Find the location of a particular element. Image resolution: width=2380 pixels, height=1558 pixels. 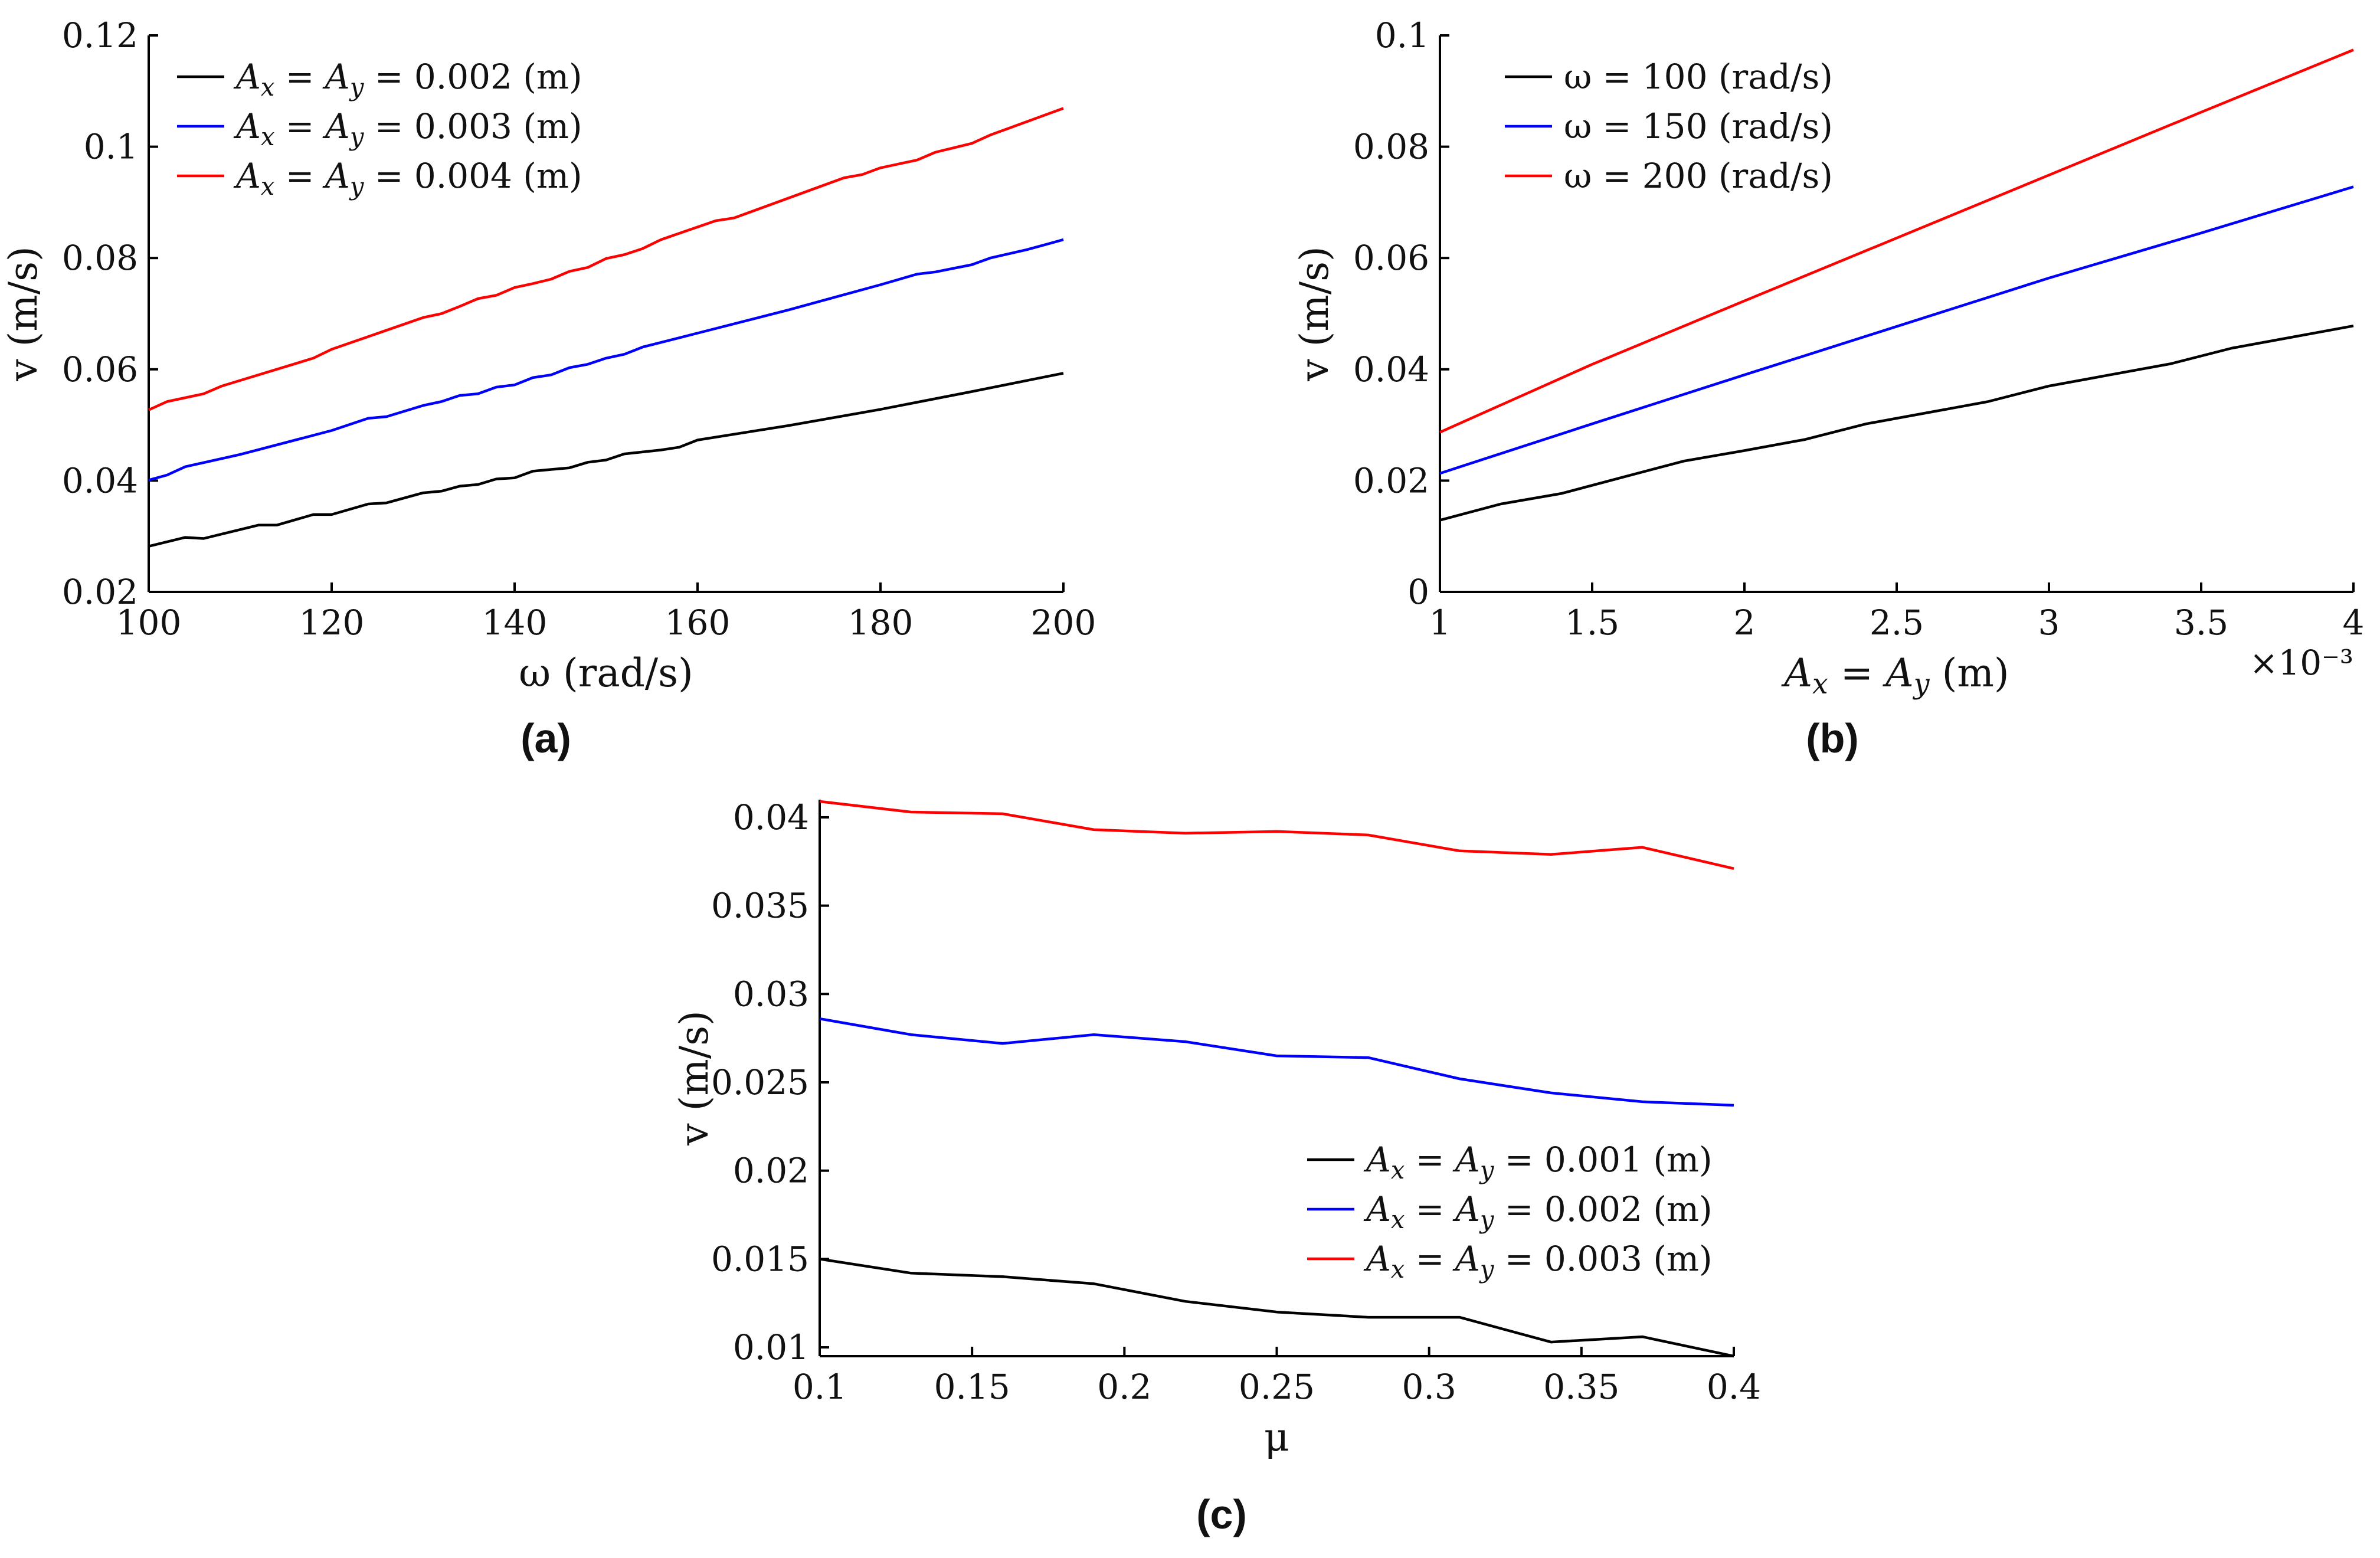

x-tick-label: 0.4 is located at coordinates (1734, 1387).